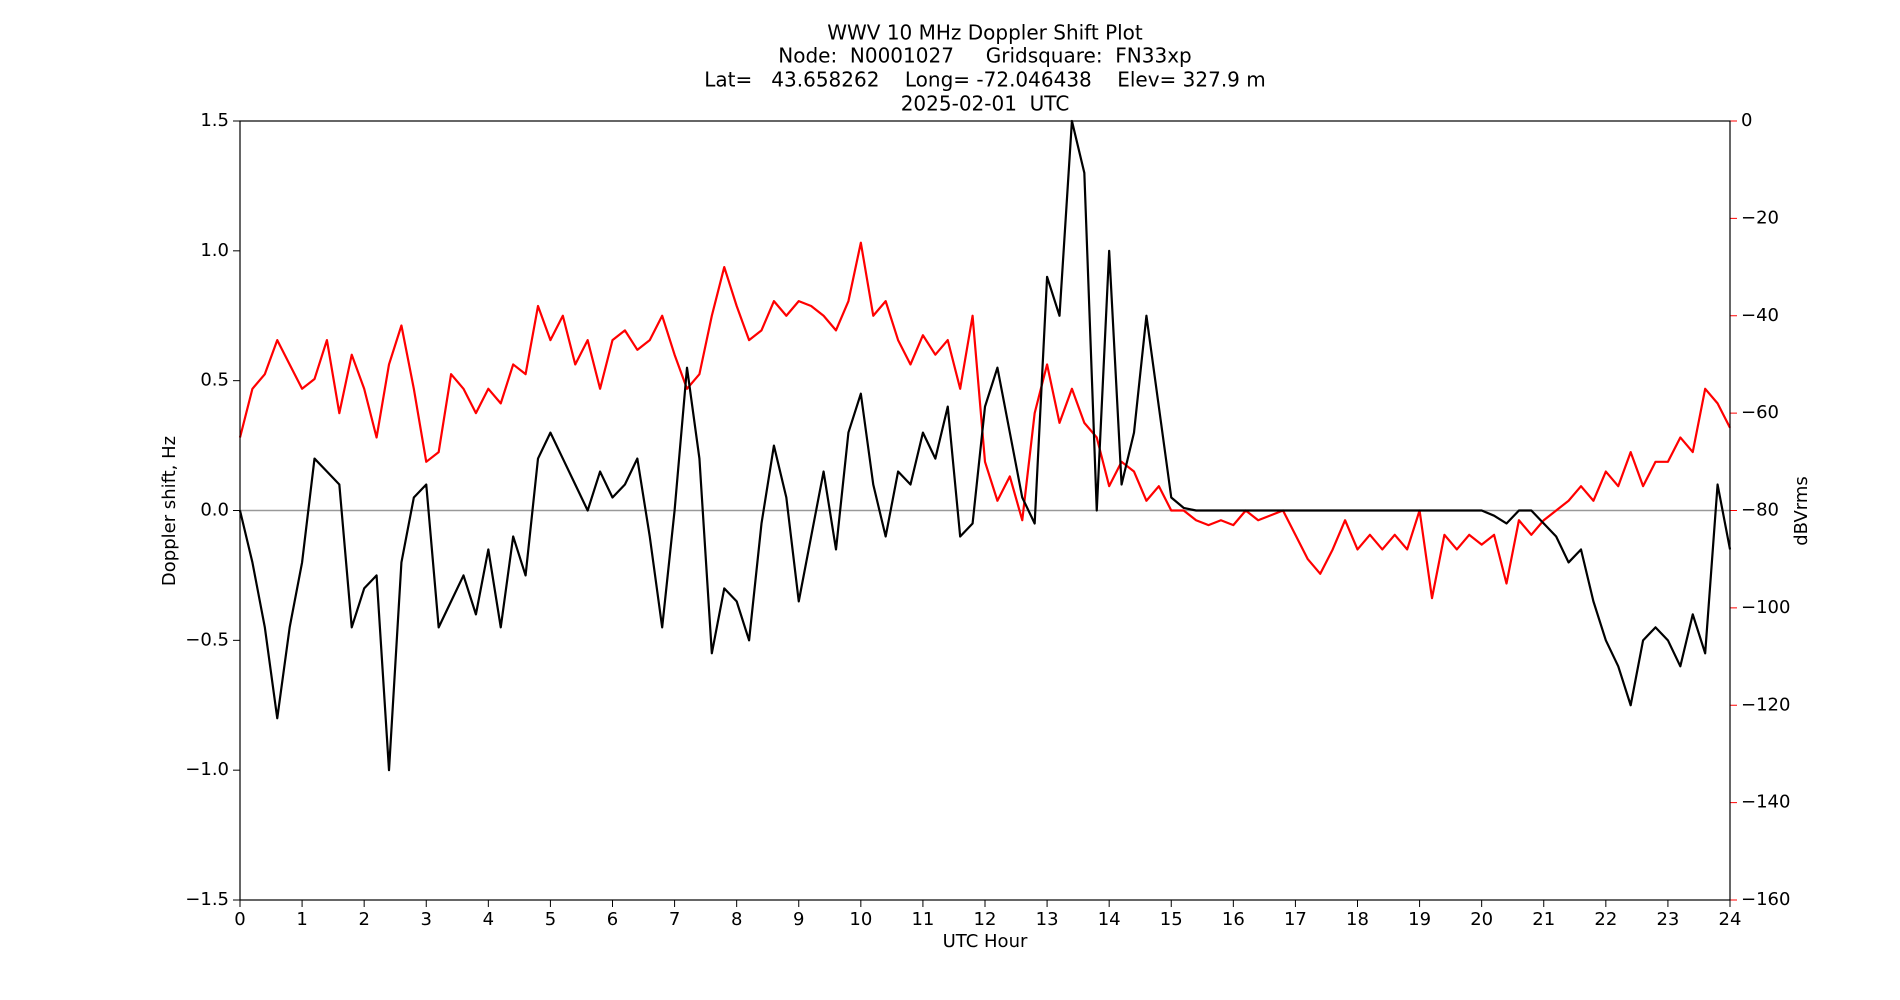 The height and width of the screenshot is (1000, 1900). What do you see at coordinates (860, 919) in the screenshot?
I see `x-tick-label: 10` at bounding box center [860, 919].